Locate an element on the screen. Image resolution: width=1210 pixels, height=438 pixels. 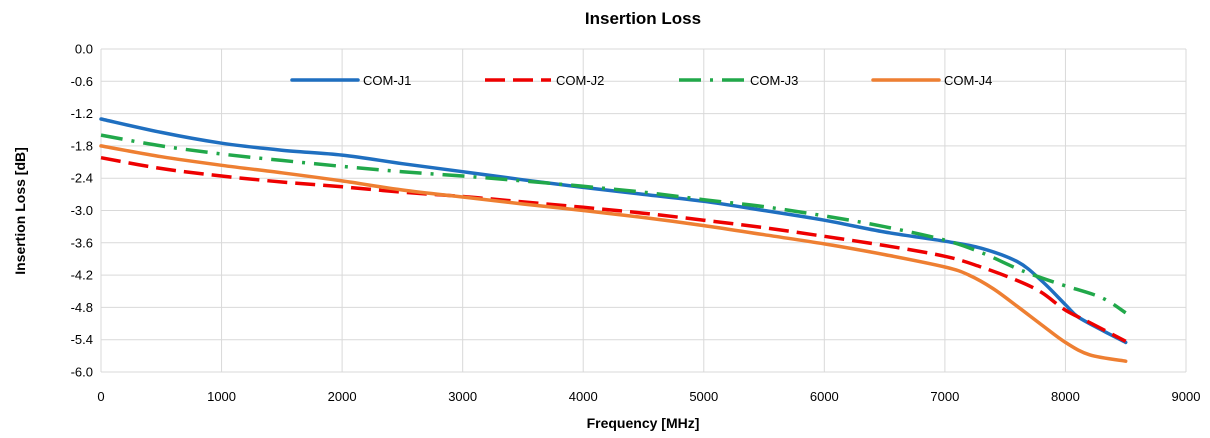
y-axis-title: Insertion Loss [dB] is located at coordinates (20, 211).